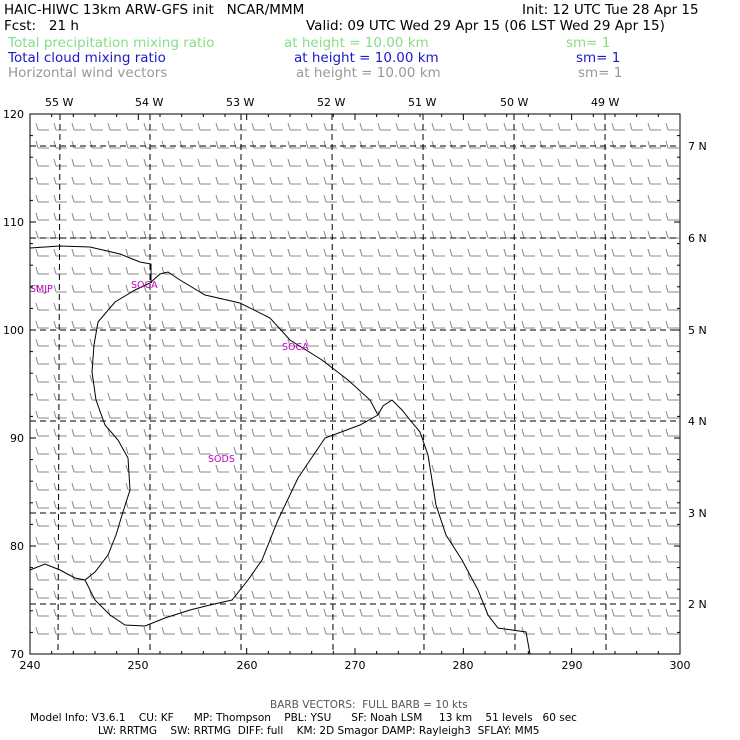  Describe the element at coordinates (422, 102) in the screenshot. I see `lon-label: 51 W` at that location.